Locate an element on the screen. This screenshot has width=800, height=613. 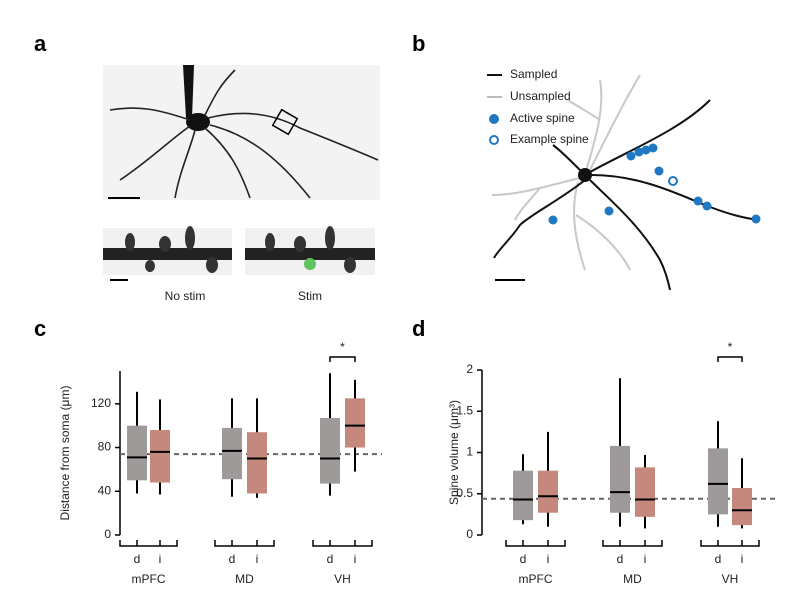
y-axis-label: Spine volume (μm³) is located at coordinates (454, 452).